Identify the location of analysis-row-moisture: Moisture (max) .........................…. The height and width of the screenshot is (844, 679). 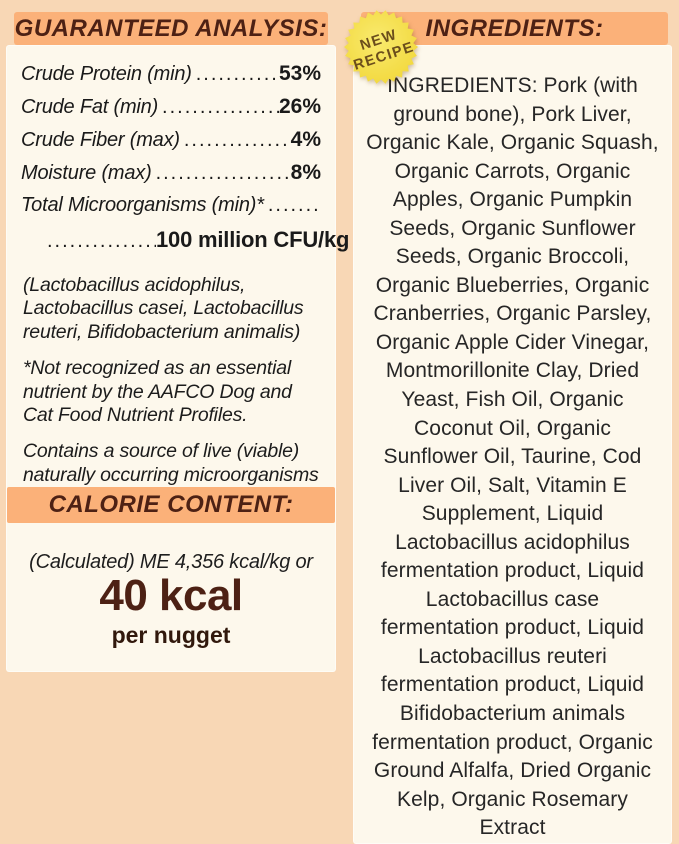
(171, 177).